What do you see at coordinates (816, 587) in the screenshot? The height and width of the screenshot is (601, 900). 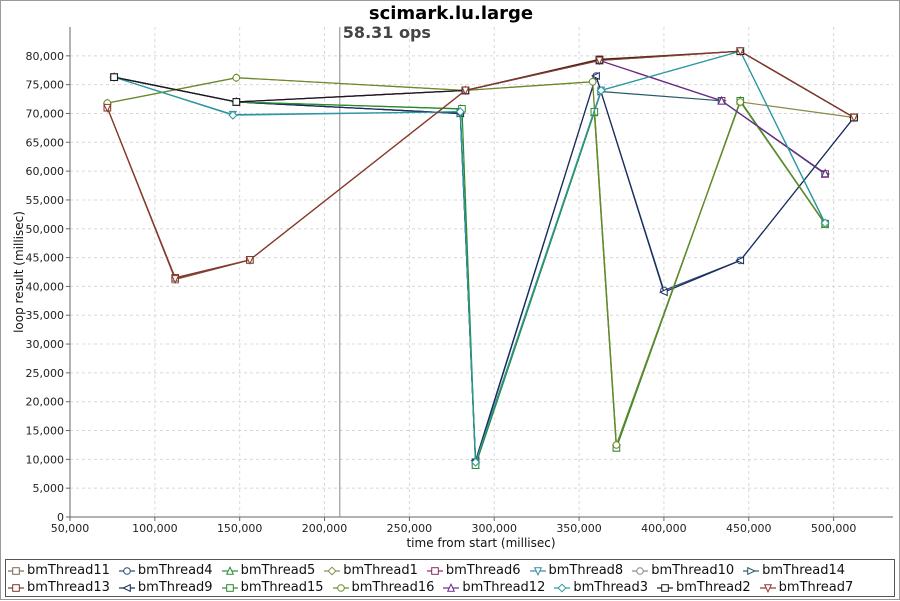 I see `legend-label: bmThread7` at bounding box center [816, 587].